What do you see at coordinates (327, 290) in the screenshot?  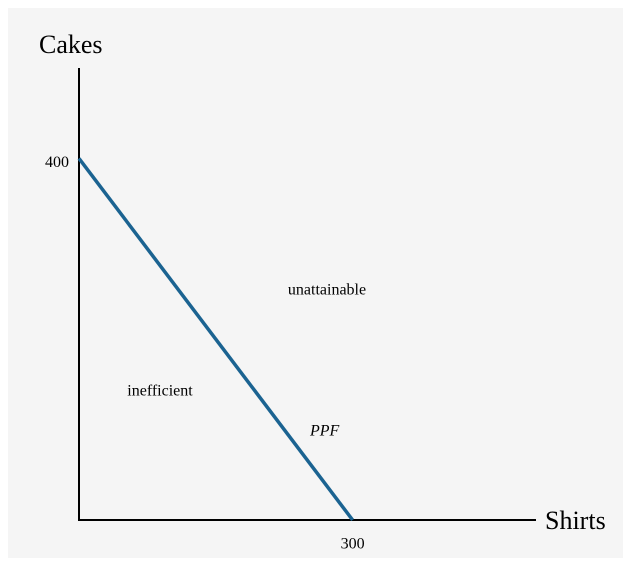 I see `annotation: unattainable` at bounding box center [327, 290].